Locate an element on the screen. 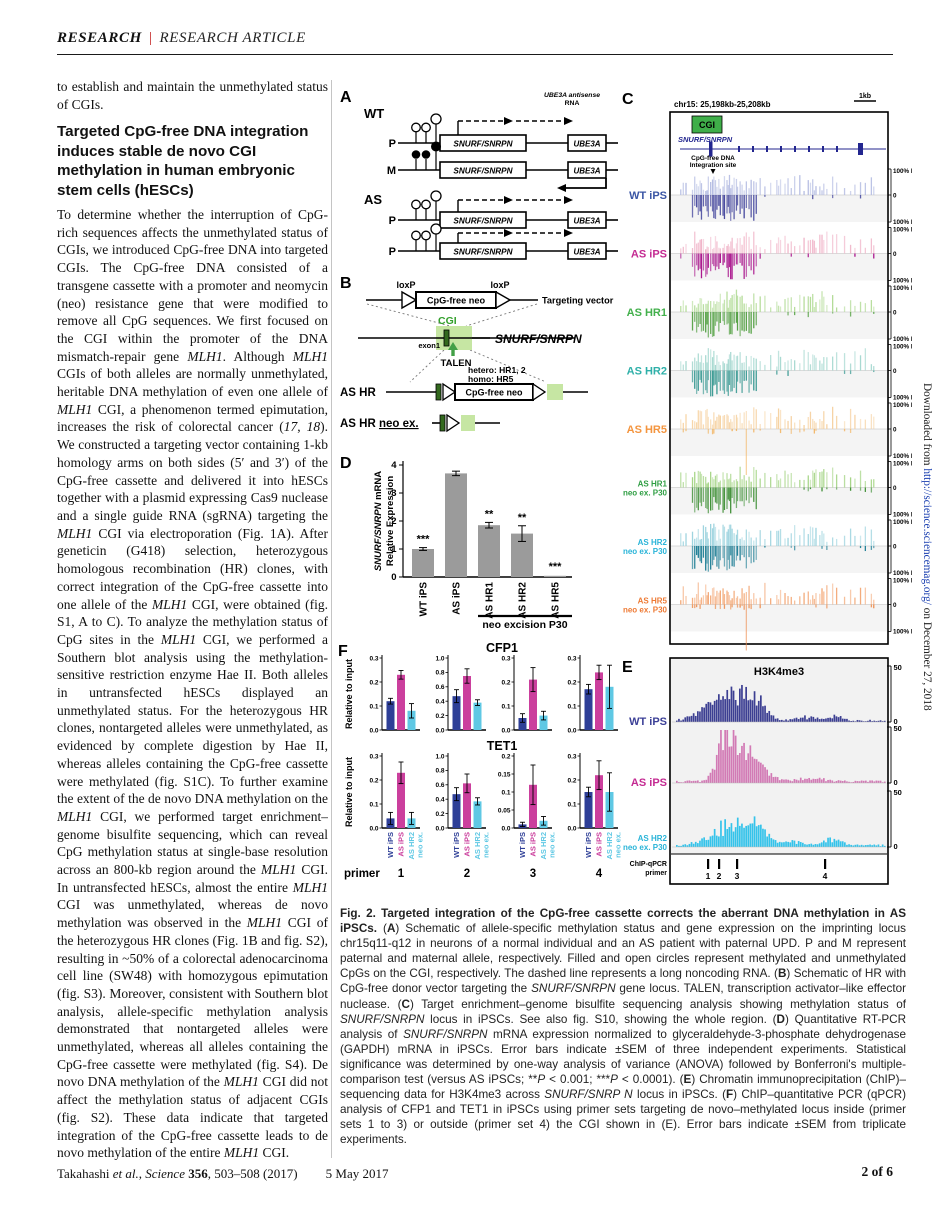  c-track-label: AS iPS is located at coordinates (649, 255).